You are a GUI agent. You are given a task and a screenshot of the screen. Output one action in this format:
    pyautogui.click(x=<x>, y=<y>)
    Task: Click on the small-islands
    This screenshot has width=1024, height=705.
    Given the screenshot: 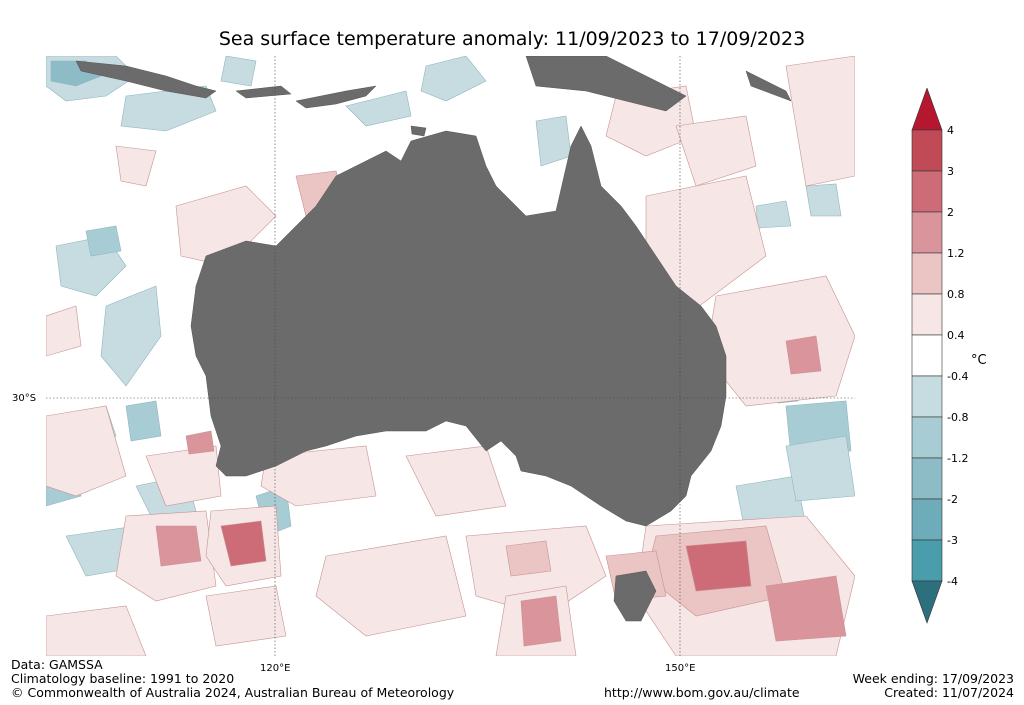 What is the action you would take?
    pyautogui.click(x=513, y=103)
    